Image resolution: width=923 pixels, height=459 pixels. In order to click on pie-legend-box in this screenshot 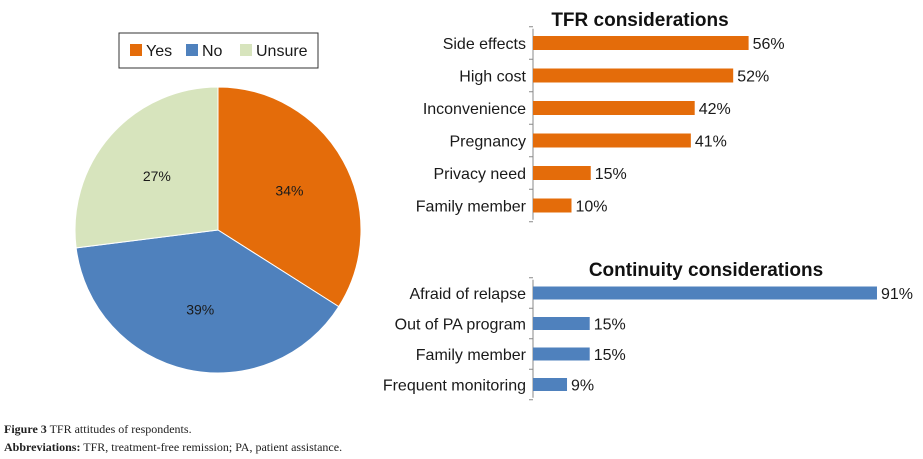, I will do `click(218, 50)`.